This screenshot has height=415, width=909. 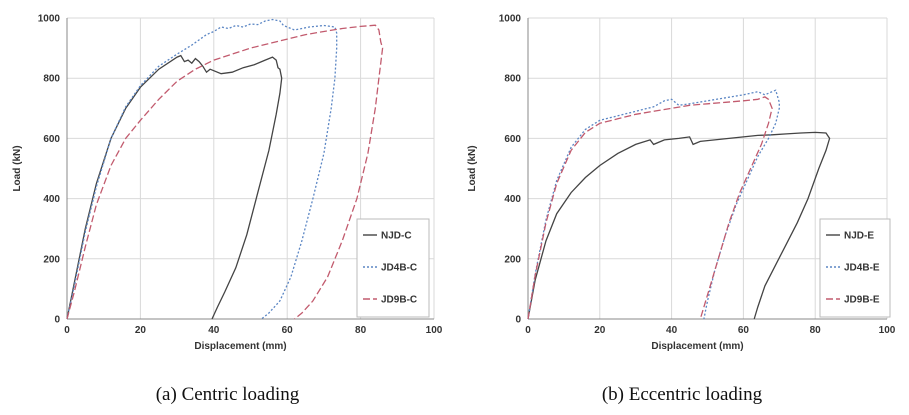 I want to click on legend-label: JD4B-C, so click(x=399, y=268).